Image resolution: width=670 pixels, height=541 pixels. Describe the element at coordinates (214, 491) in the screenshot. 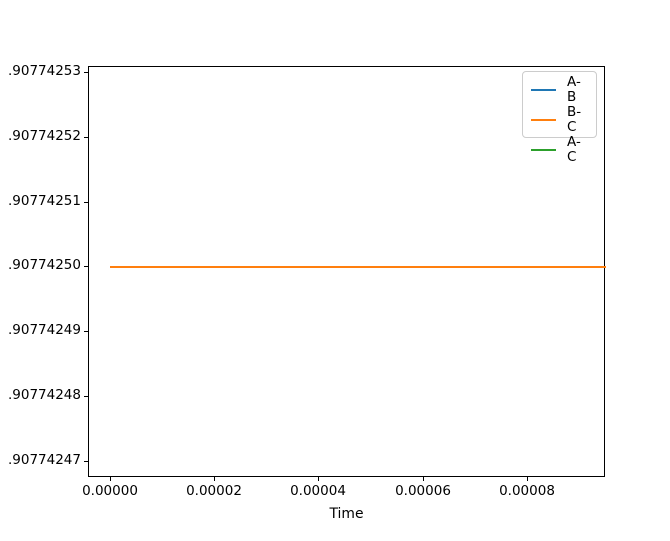

I see `x-tick-label: 0.00002` at that location.